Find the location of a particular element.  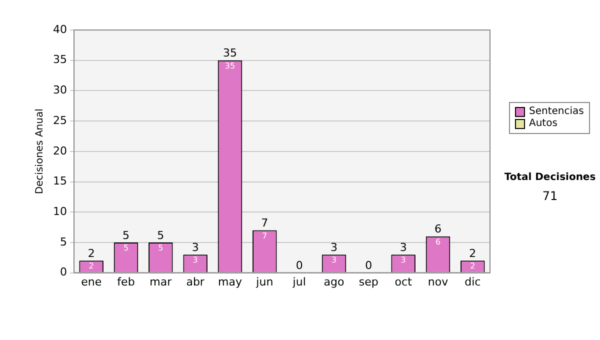

x-tick-label: jun is located at coordinates (264, 281).